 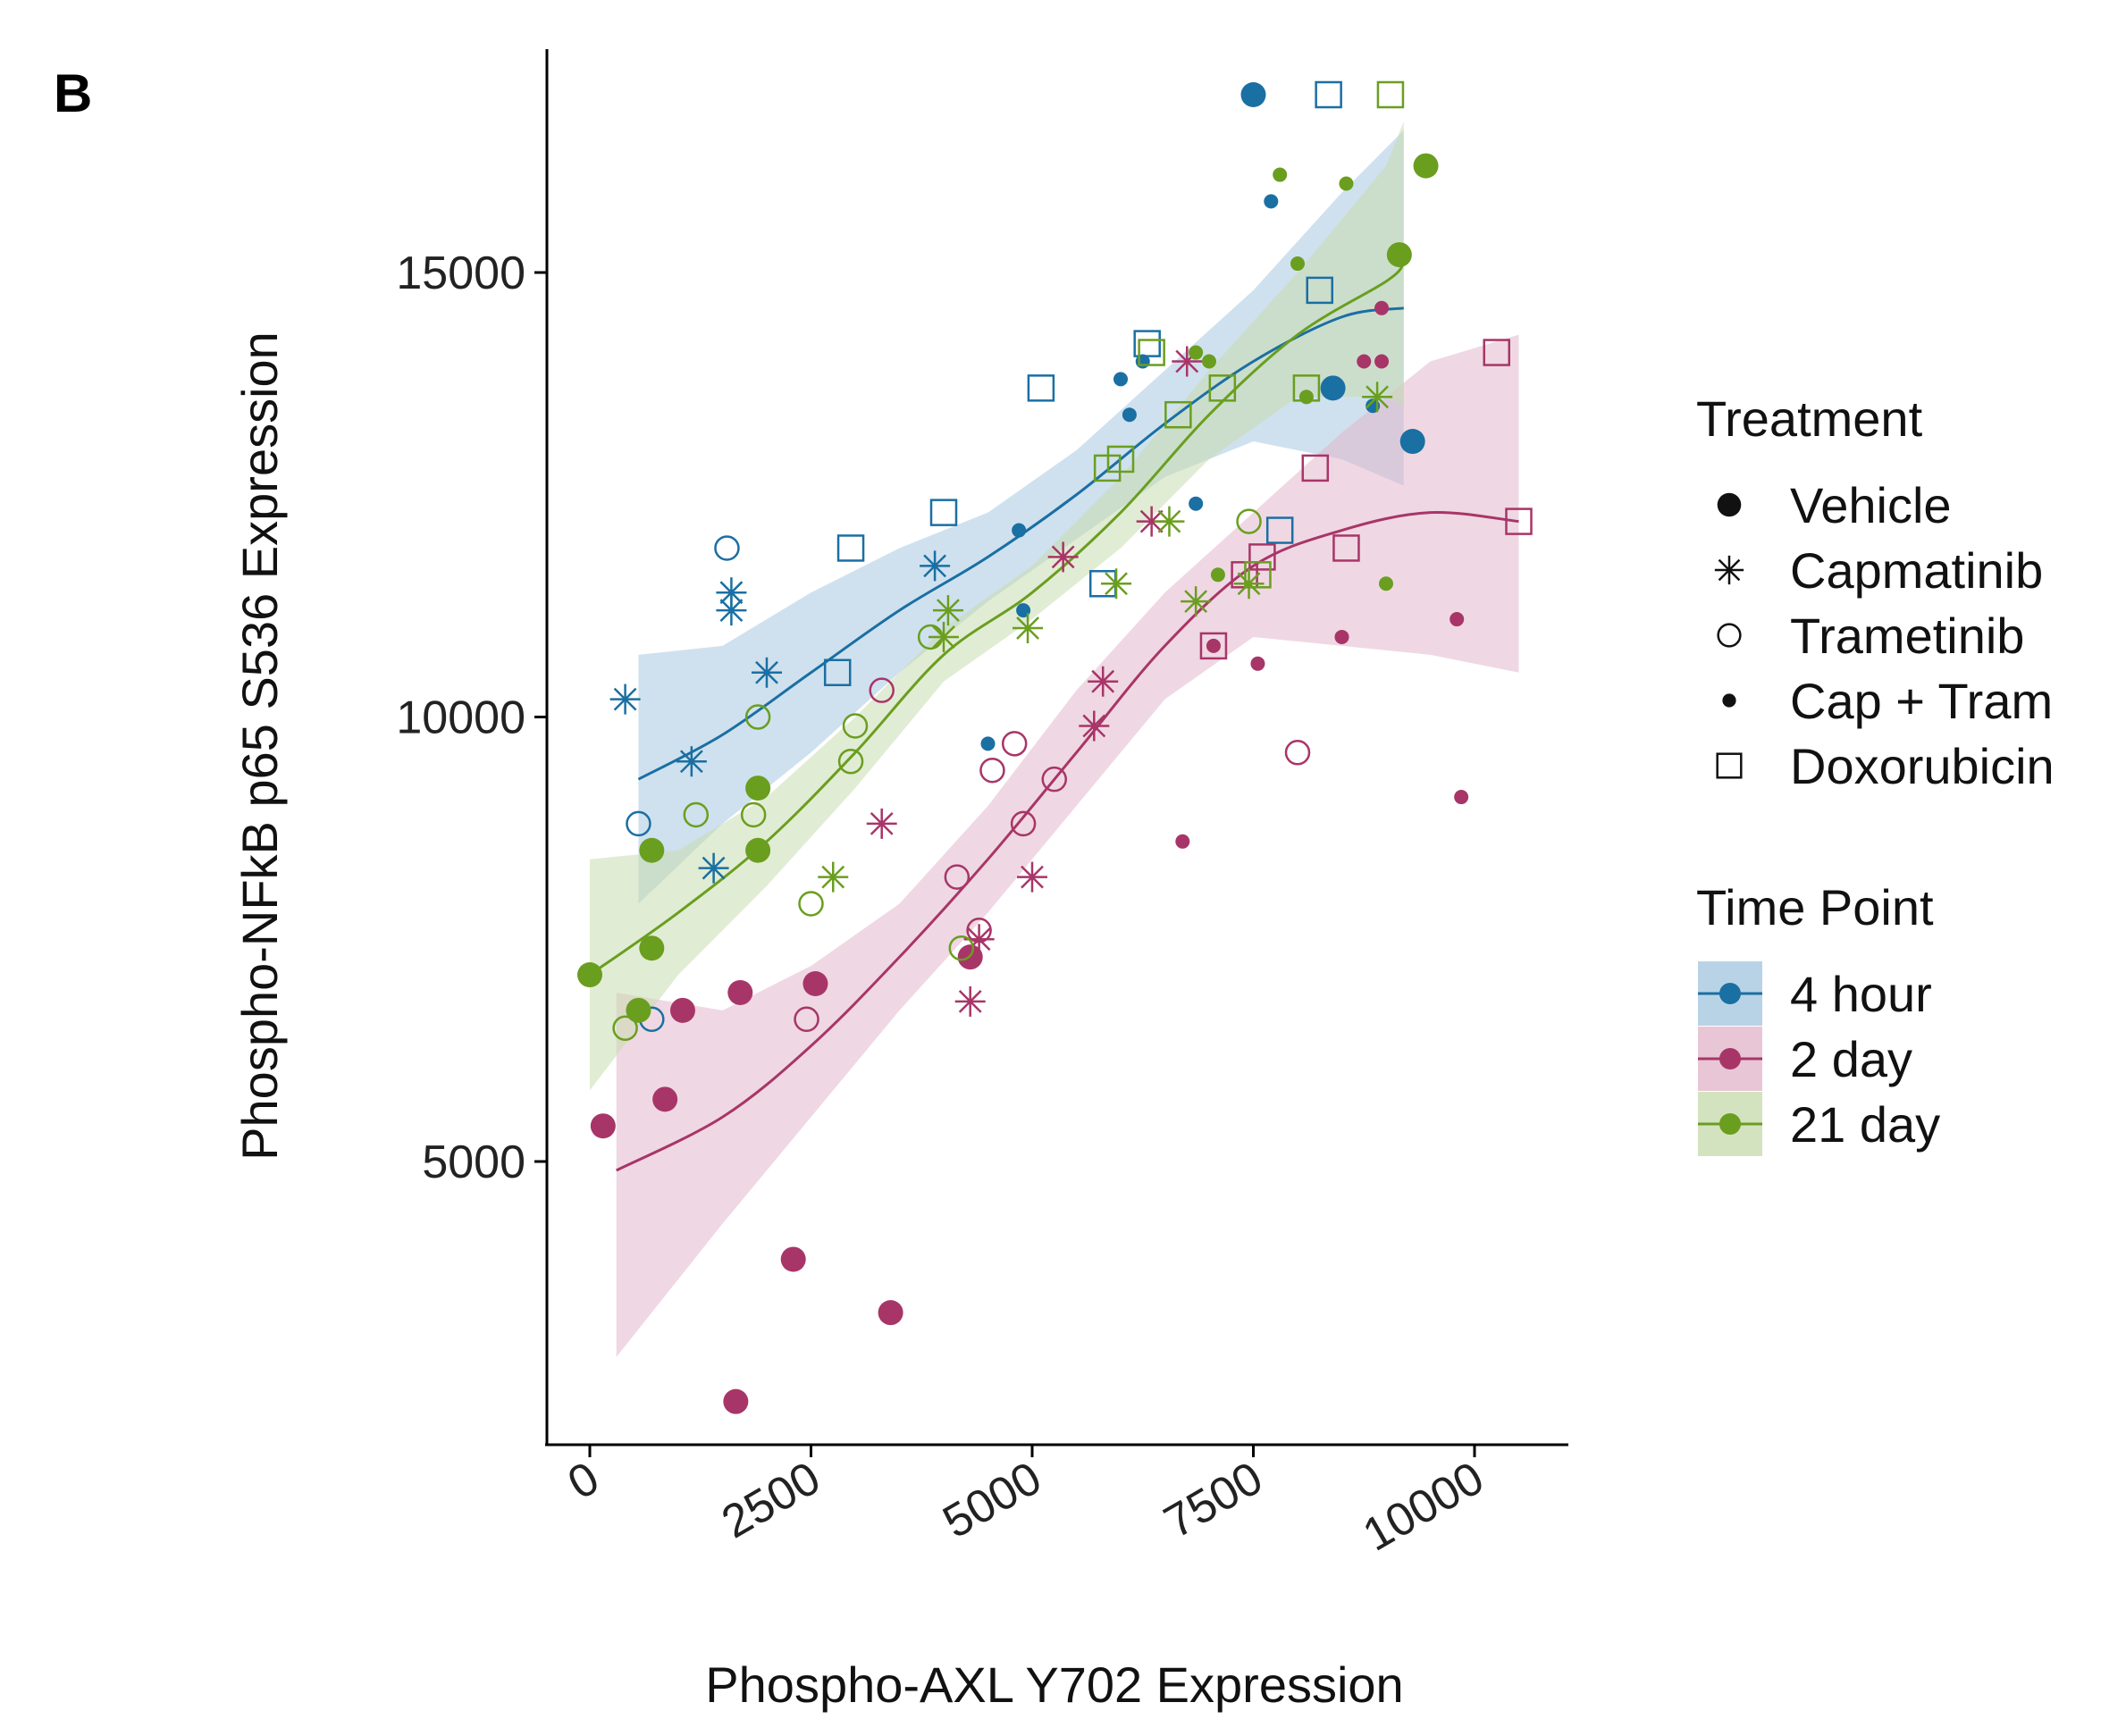 What do you see at coordinates (1054, 1684) in the screenshot?
I see `x-axis-title: Phospho-AXL Y702 Expression` at bounding box center [1054, 1684].